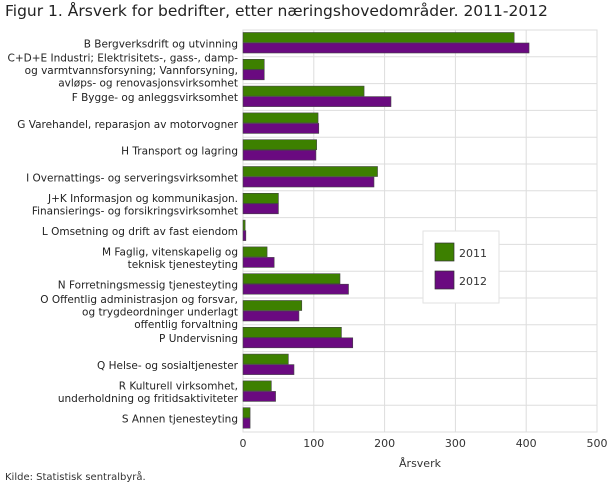 This screenshot has width=610, height=488. I want to click on category-label: B Bergverksdrift og utvinning, so click(161, 44).